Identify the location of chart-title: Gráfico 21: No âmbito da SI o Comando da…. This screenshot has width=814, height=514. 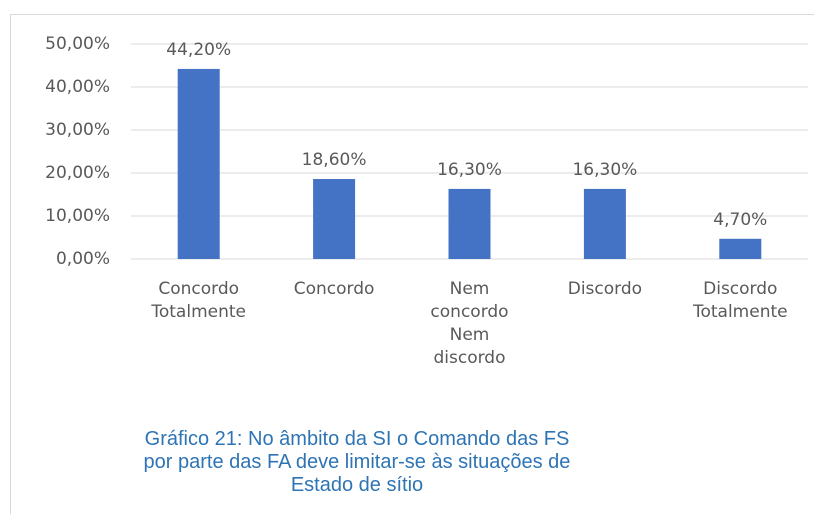
(357, 462).